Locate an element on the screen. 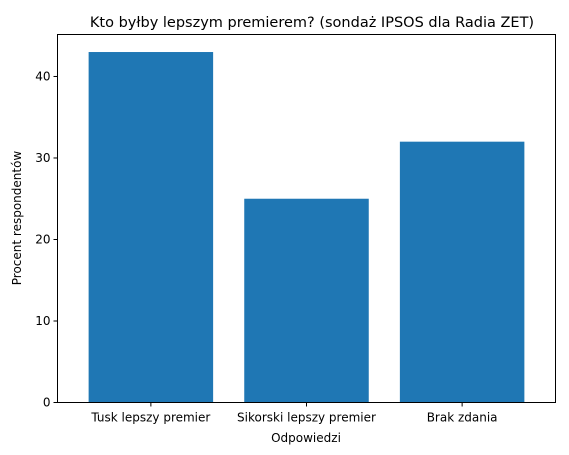  y-tick-label-3: 30 is located at coordinates (42, 158).